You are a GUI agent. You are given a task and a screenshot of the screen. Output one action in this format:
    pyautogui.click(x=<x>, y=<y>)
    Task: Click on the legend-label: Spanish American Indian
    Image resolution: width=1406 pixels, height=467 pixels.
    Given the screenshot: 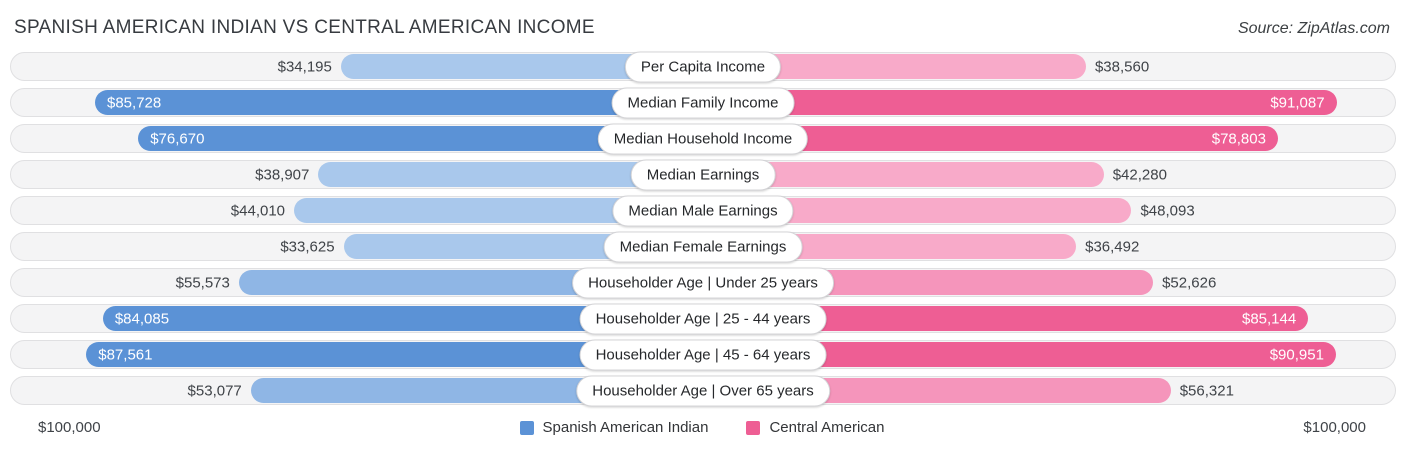 What is the action you would take?
    pyautogui.click(x=625, y=427)
    